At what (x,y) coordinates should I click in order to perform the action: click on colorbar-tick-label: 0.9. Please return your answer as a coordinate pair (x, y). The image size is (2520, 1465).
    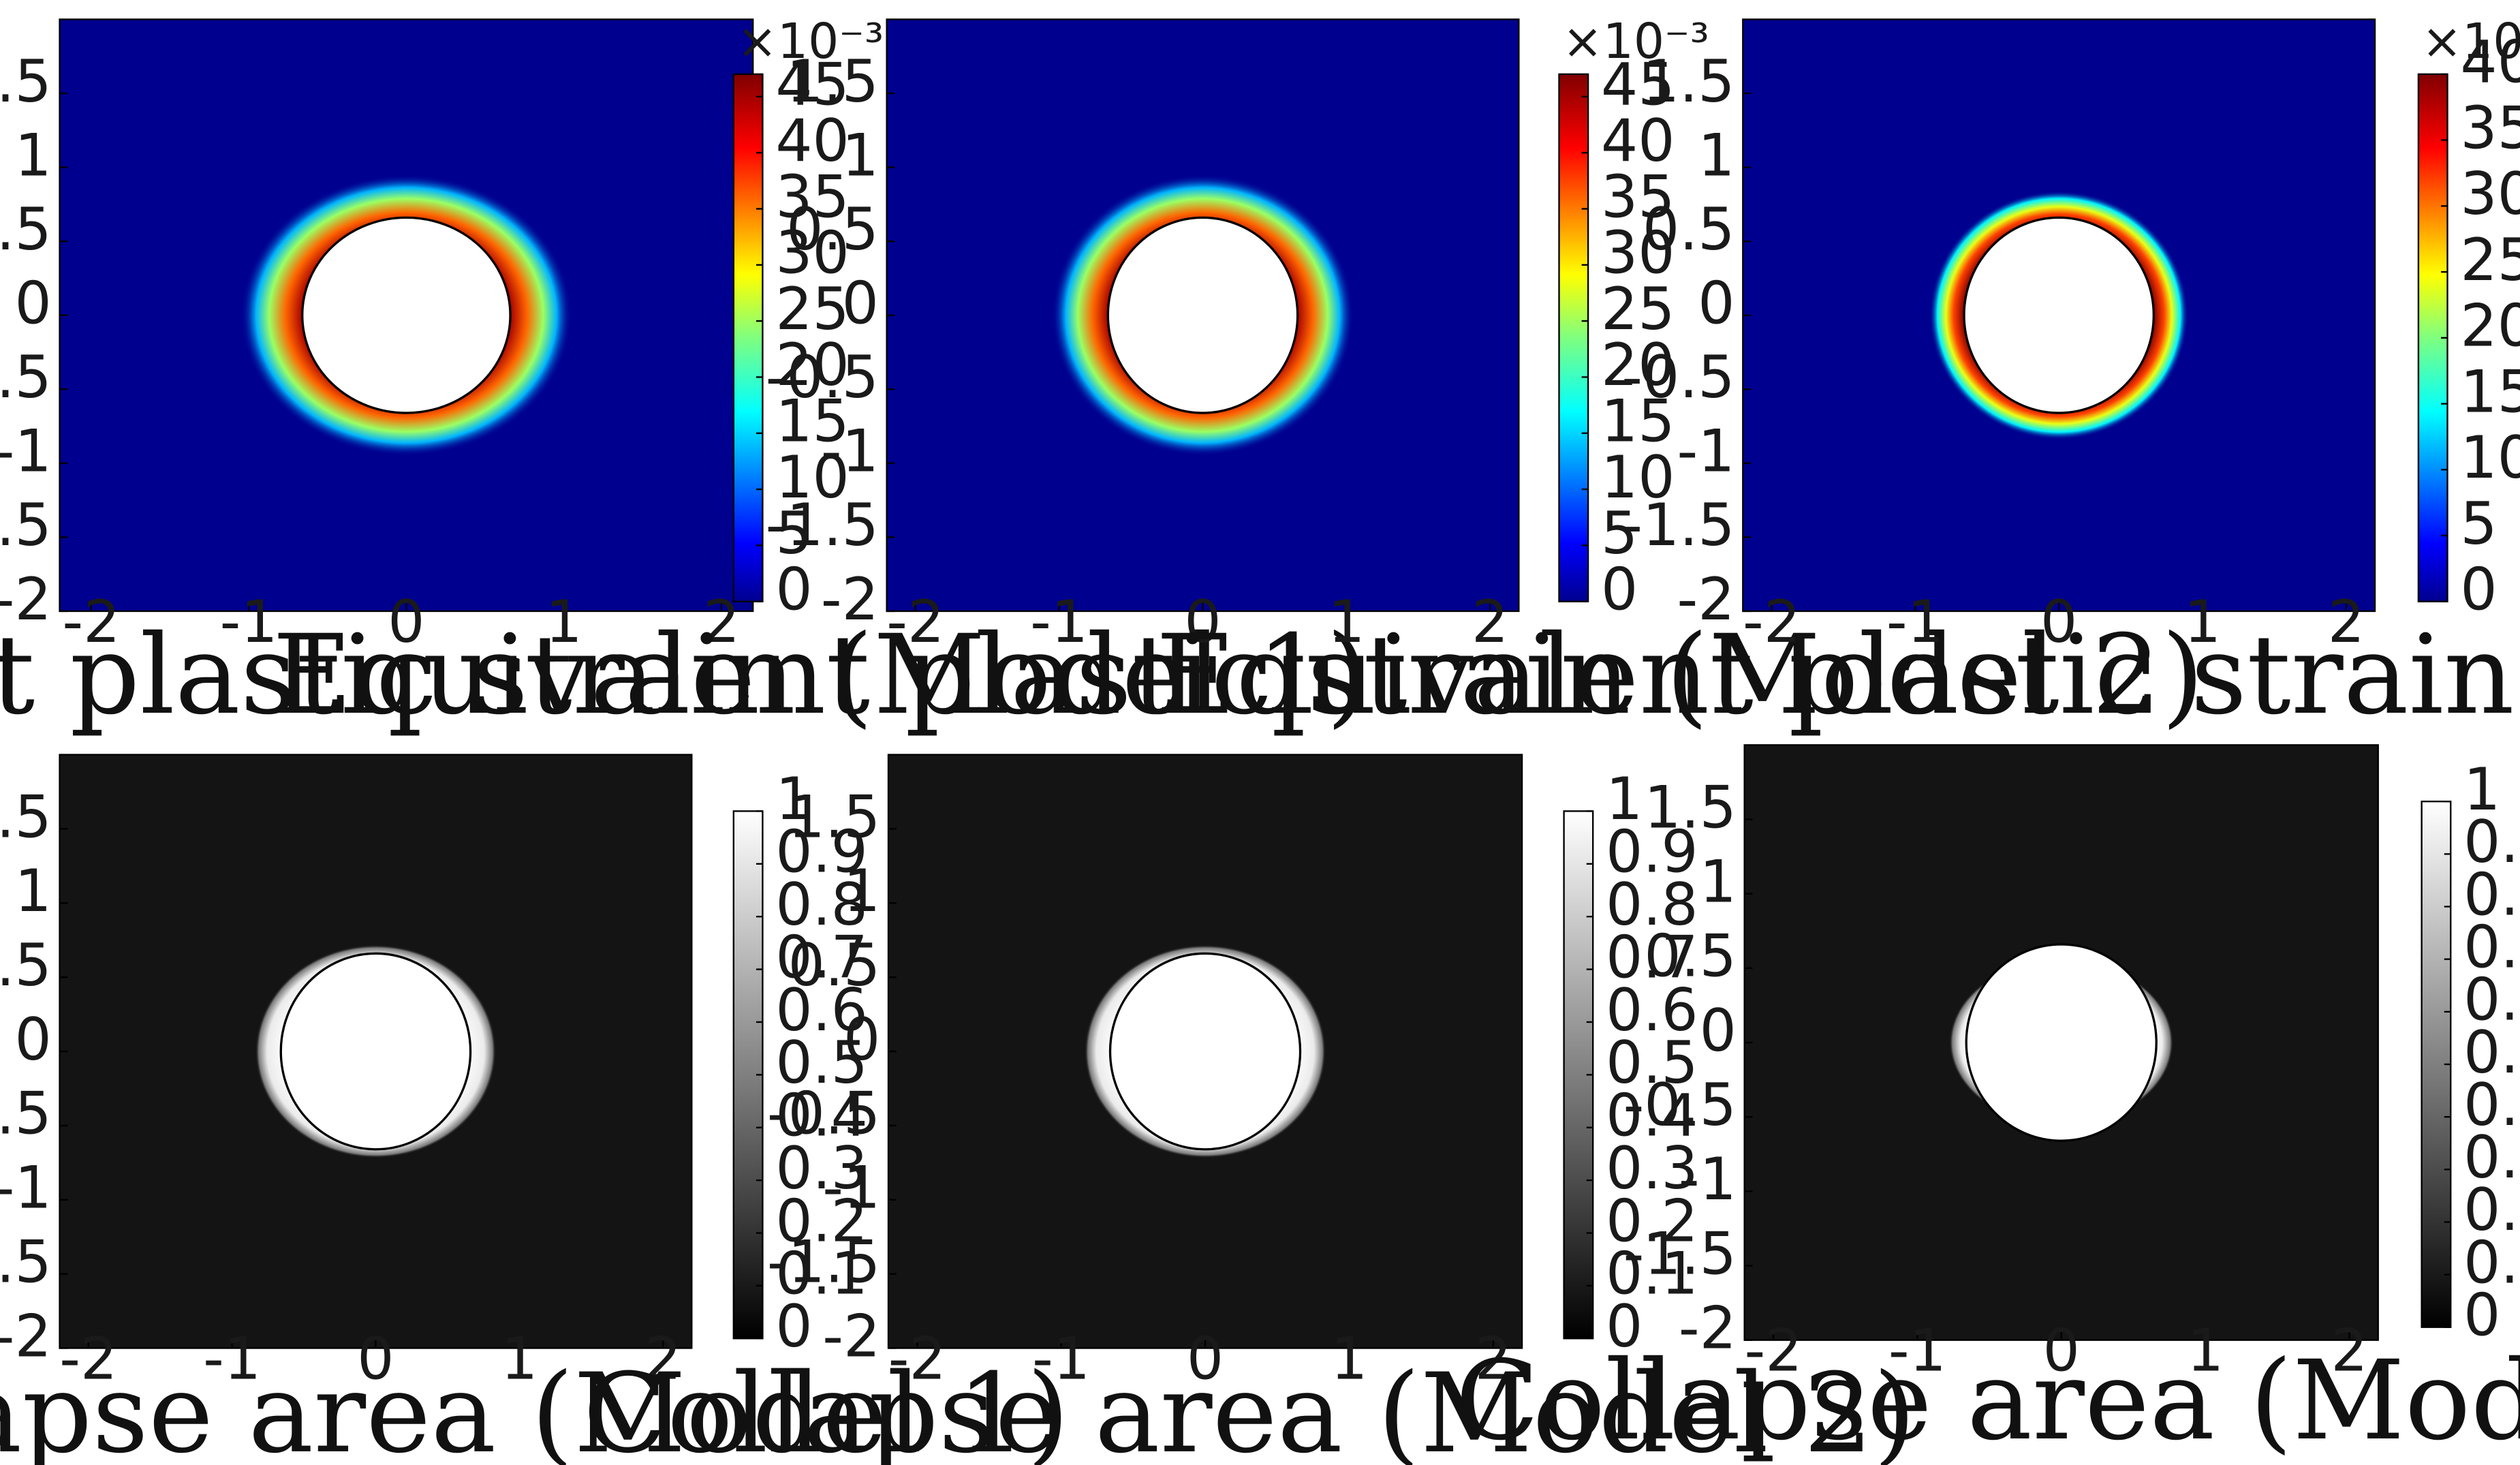
    Looking at the image, I should click on (1652, 852).